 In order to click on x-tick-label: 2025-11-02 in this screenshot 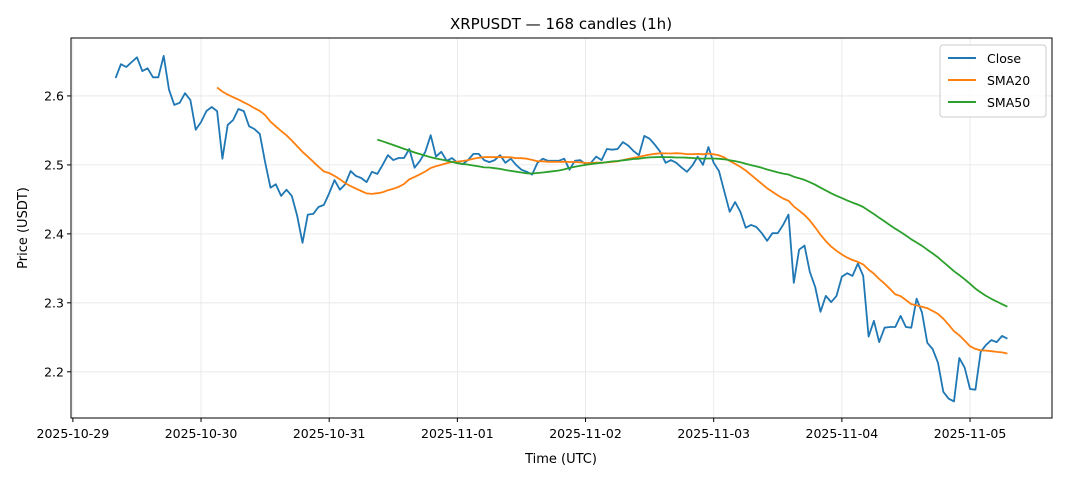, I will do `click(585, 433)`.